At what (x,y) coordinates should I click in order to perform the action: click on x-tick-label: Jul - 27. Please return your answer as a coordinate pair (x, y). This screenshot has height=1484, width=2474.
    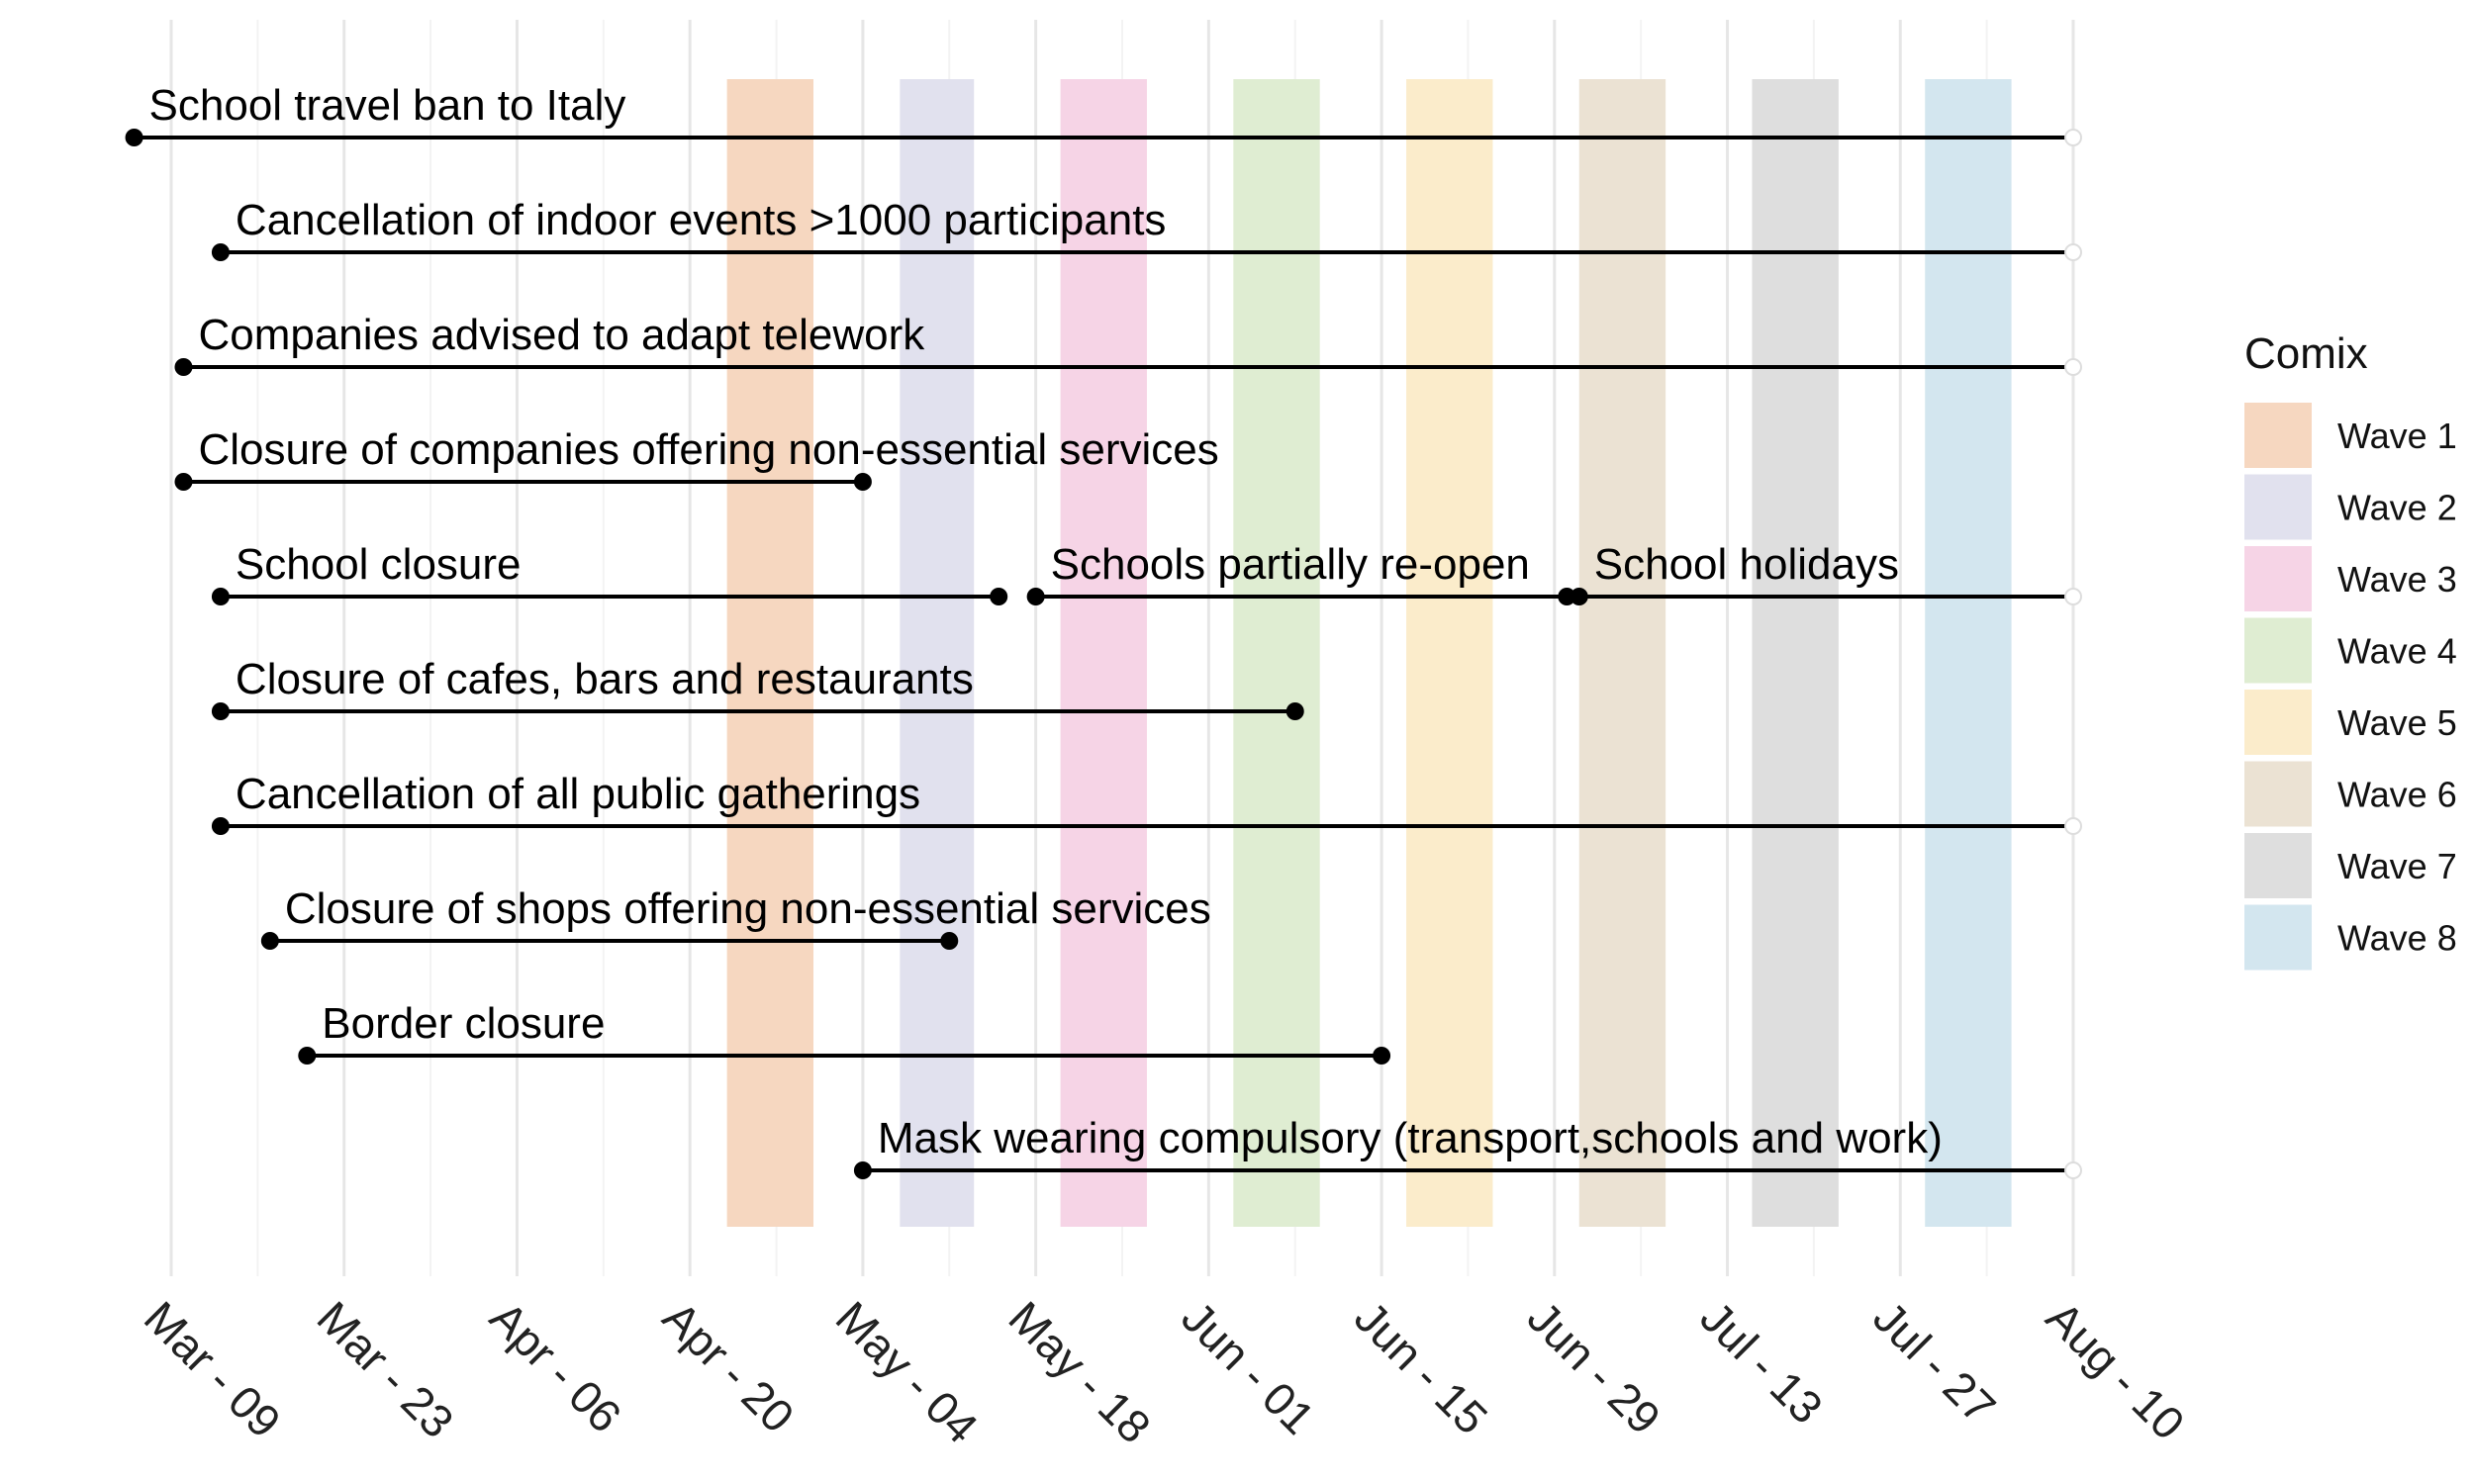
    Looking at the image, I should click on (1934, 1362).